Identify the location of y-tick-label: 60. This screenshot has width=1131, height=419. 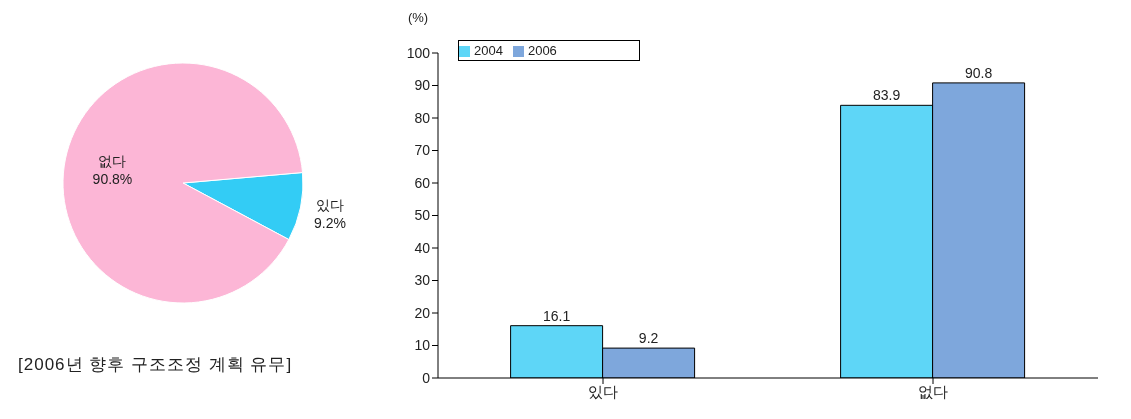
(422, 182).